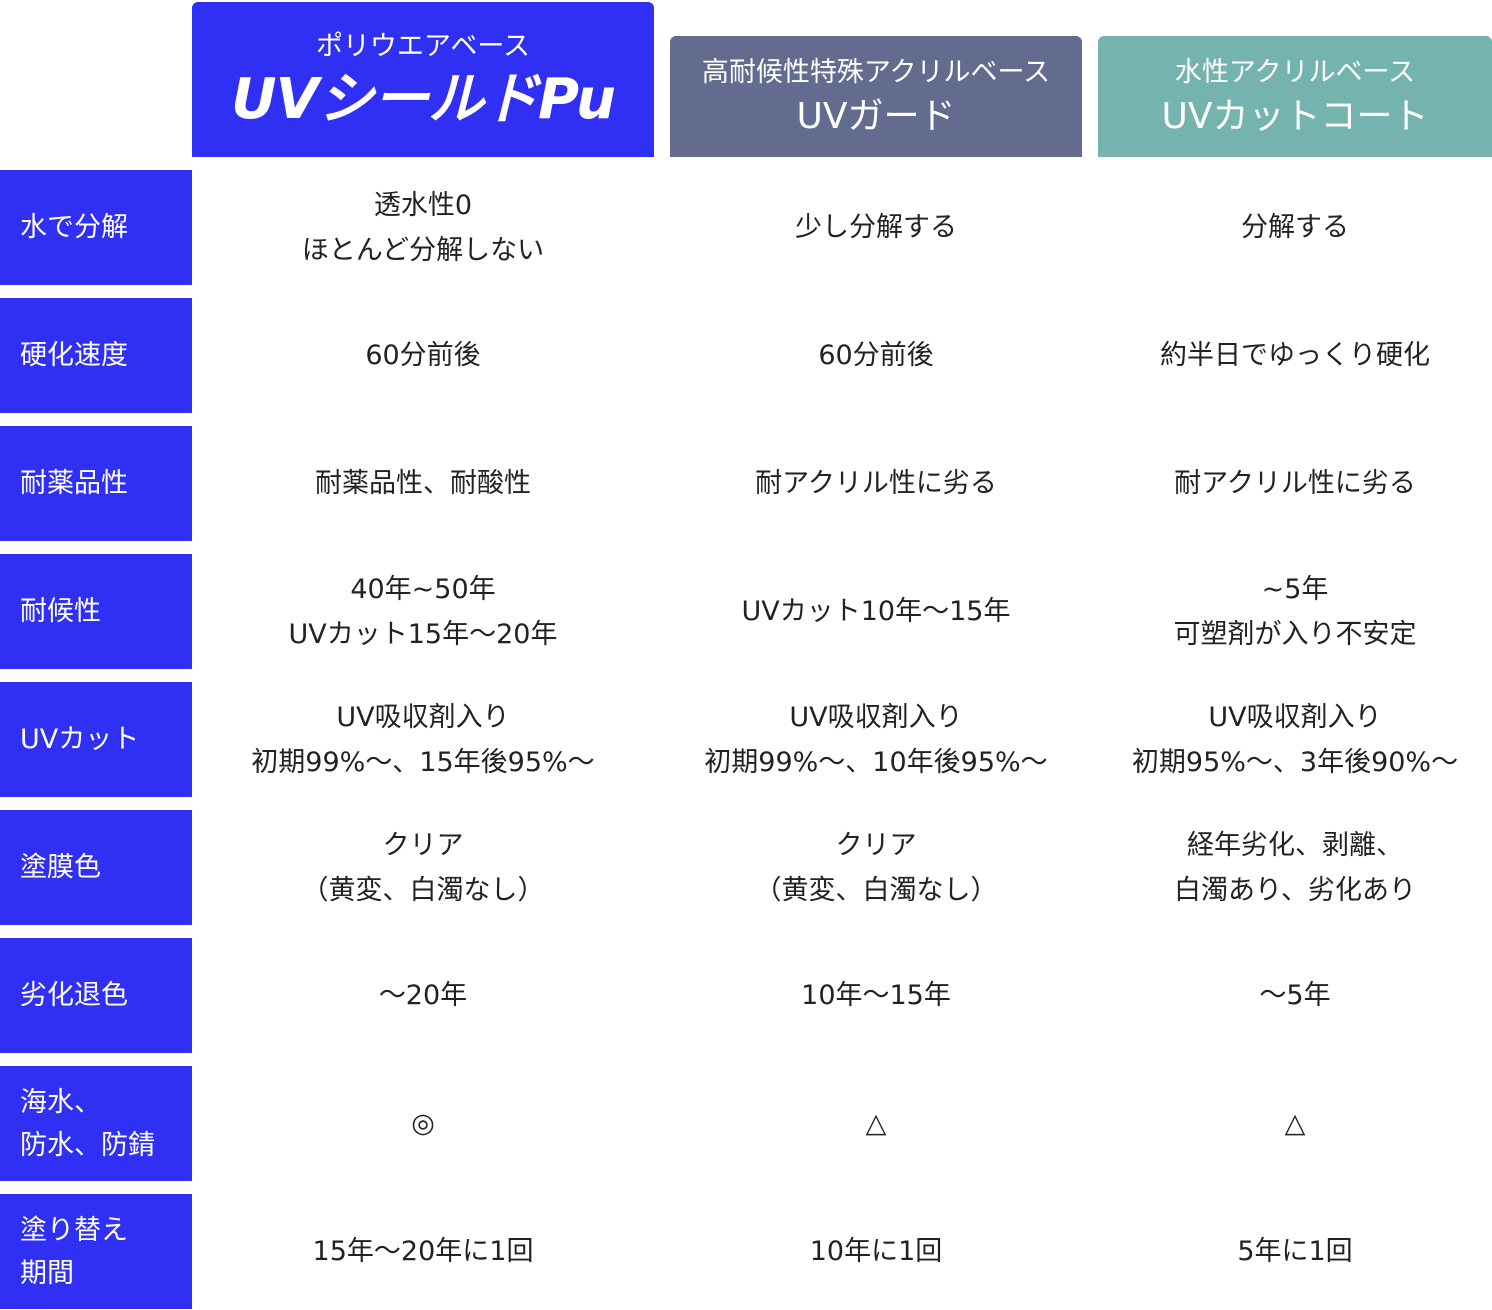  Describe the element at coordinates (1295, 845) in the screenshot. I see `cell-line: 経年劣化、剥離、` at that location.